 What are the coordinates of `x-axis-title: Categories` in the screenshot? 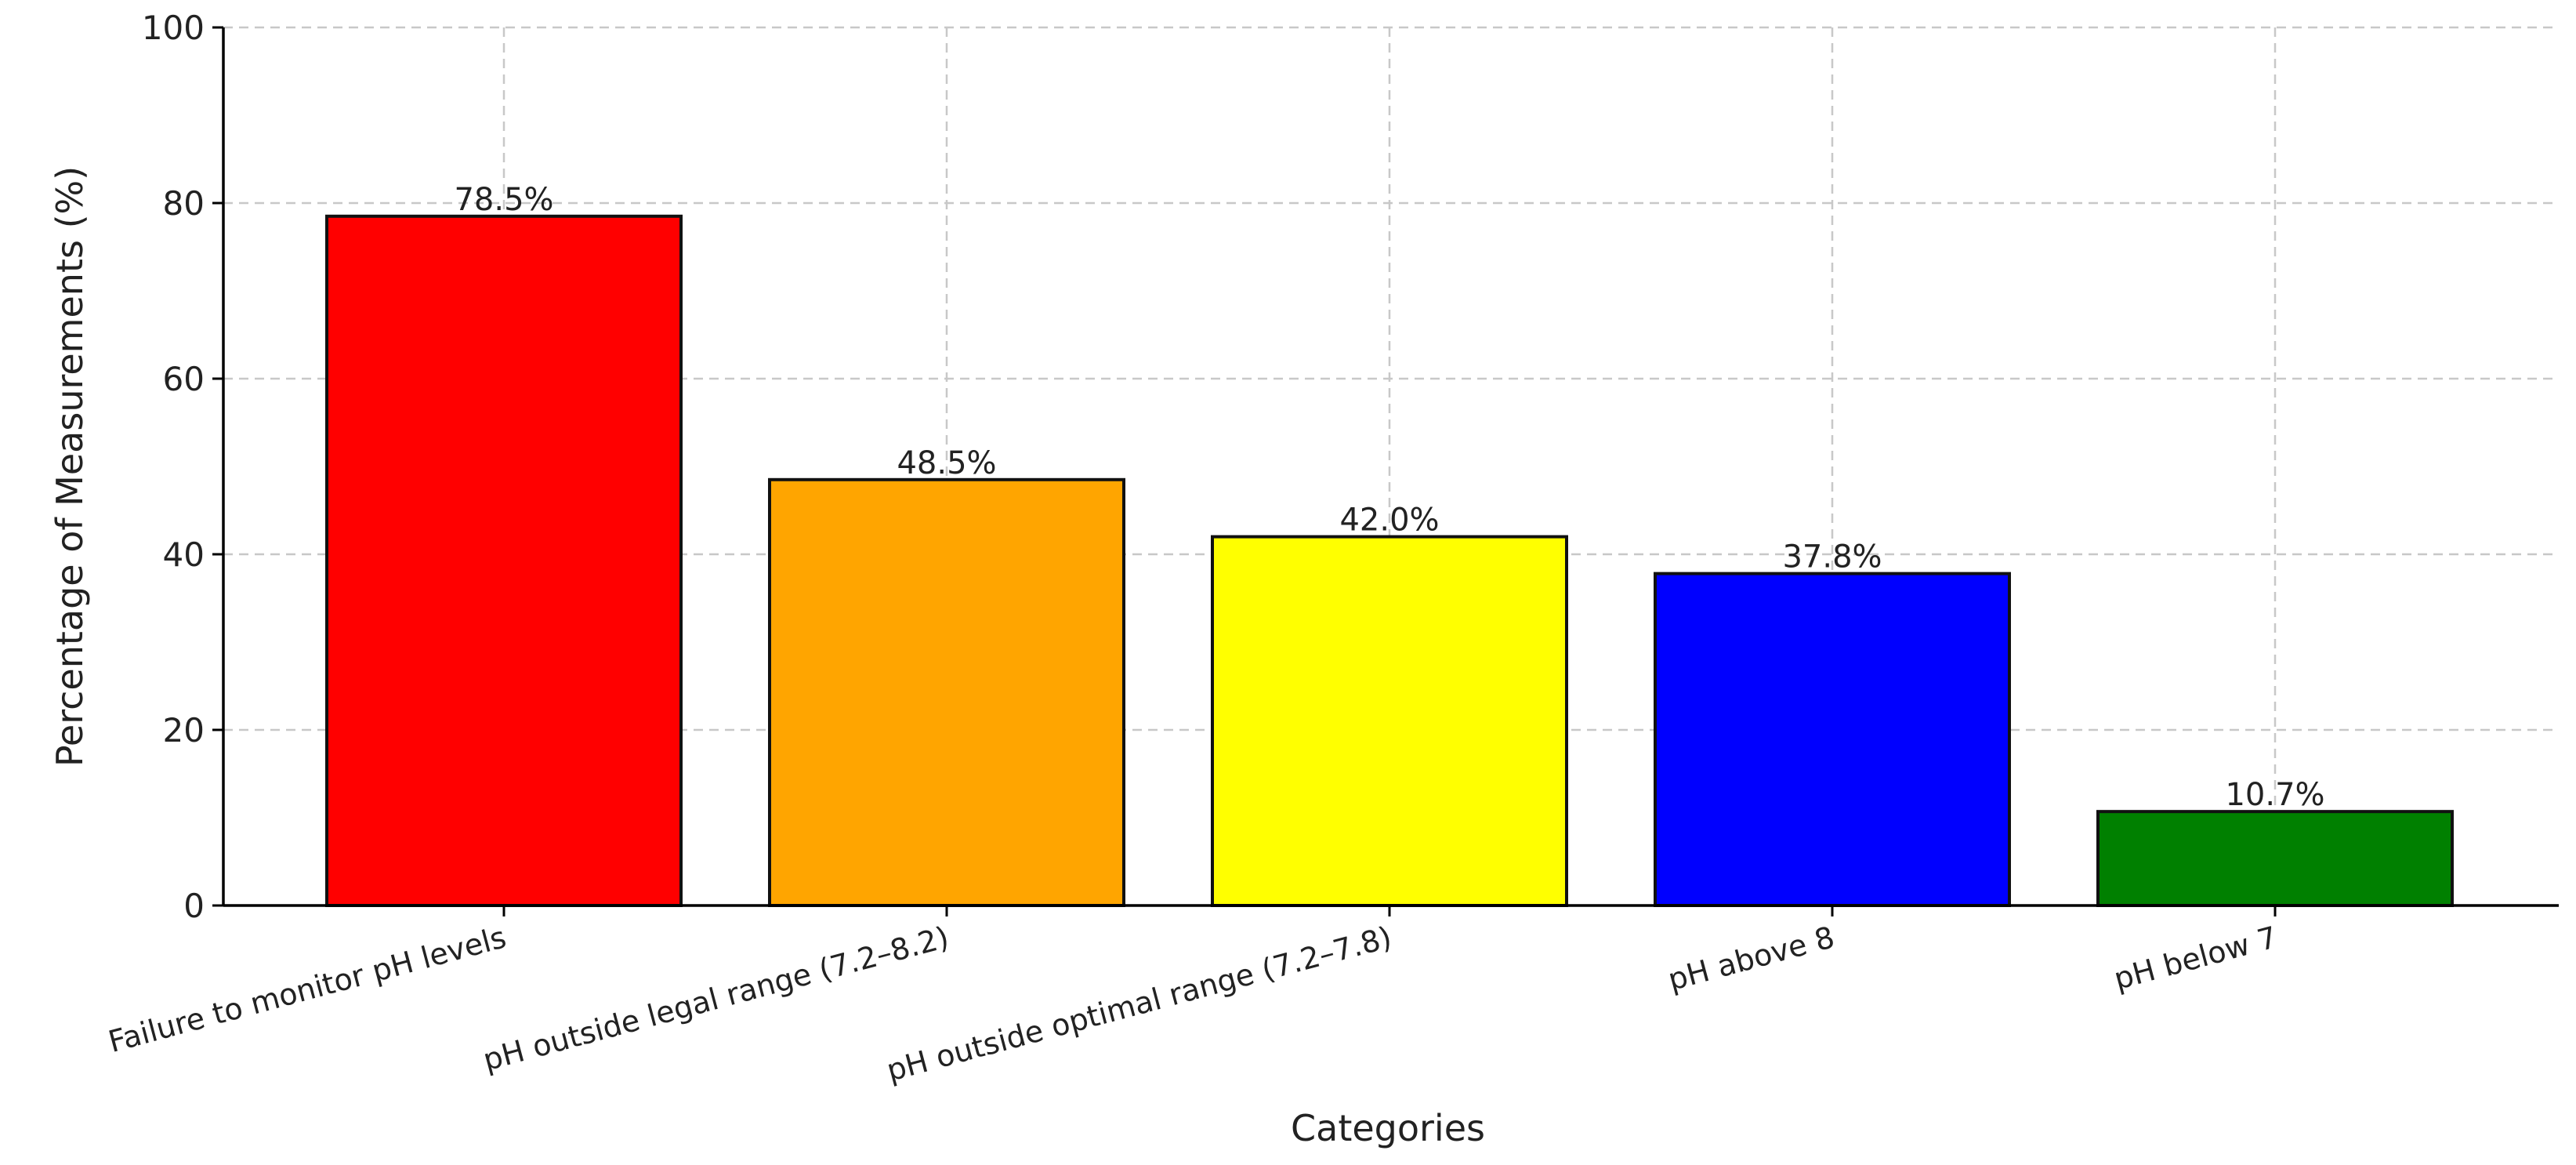 It's located at (1388, 1128).